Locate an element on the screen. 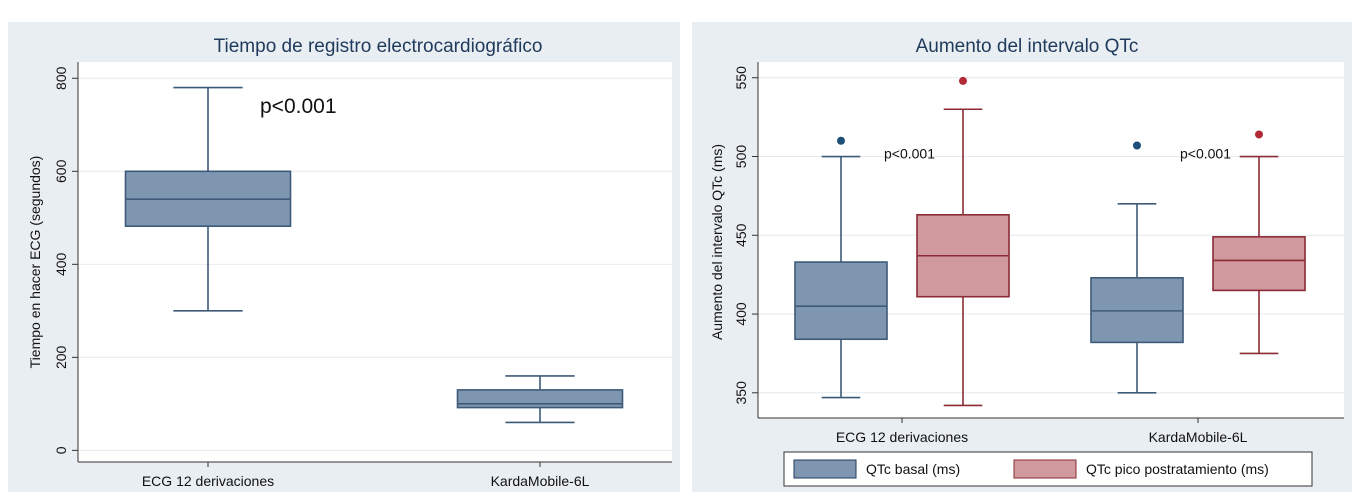 The image size is (1360, 497). left-x-tick-labels: ECG 12 derivaciones KardaMobile-6L is located at coordinates (366, 475).